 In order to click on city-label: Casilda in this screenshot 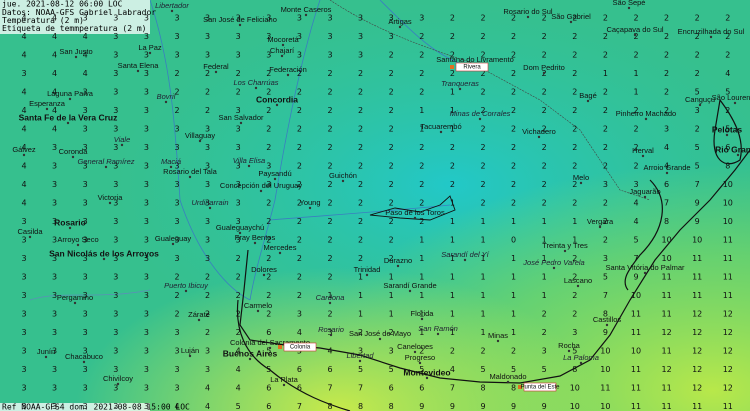, I will do `click(30, 231)`.